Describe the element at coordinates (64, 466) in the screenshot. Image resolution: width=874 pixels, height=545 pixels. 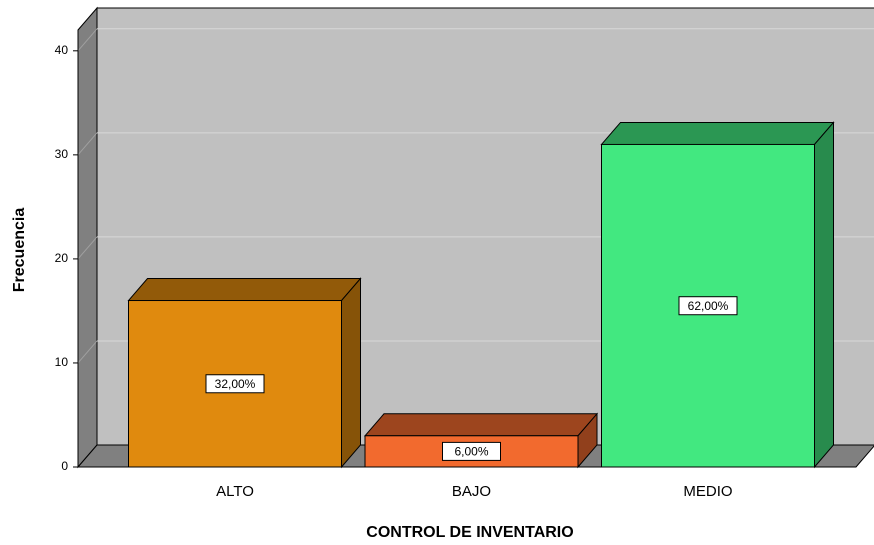
I see `y-tick-label: 0` at that location.